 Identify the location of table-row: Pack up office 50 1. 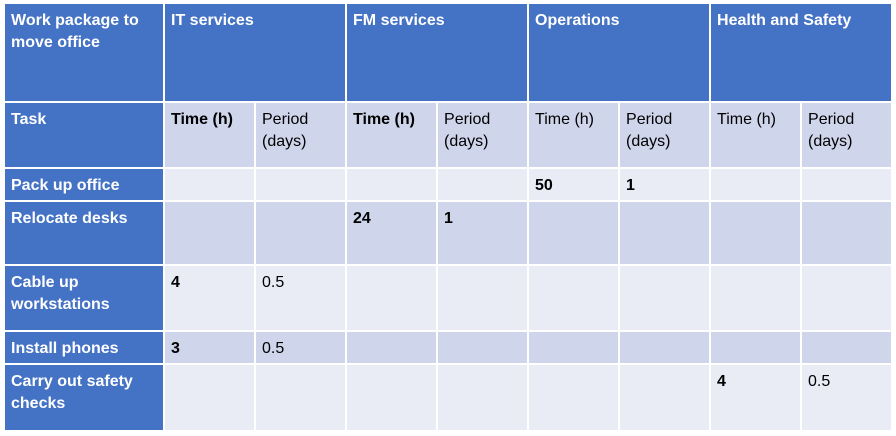
(448, 184).